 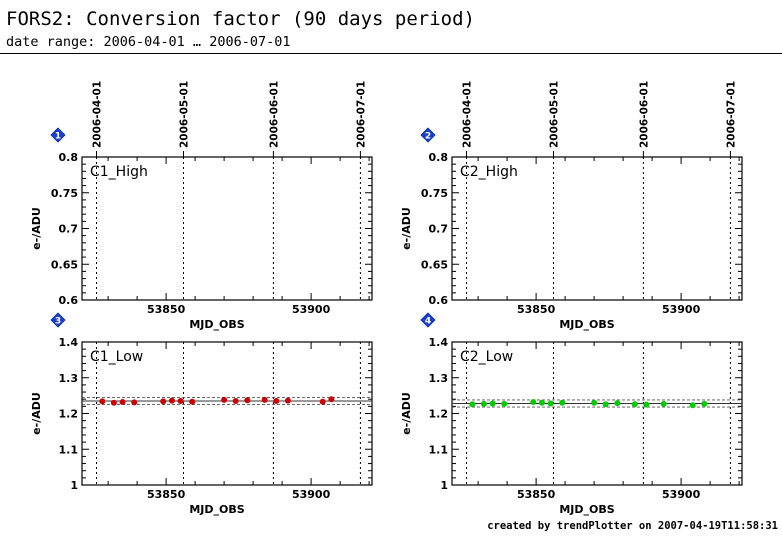 I want to click on panel-number: 1, so click(x=58, y=137).